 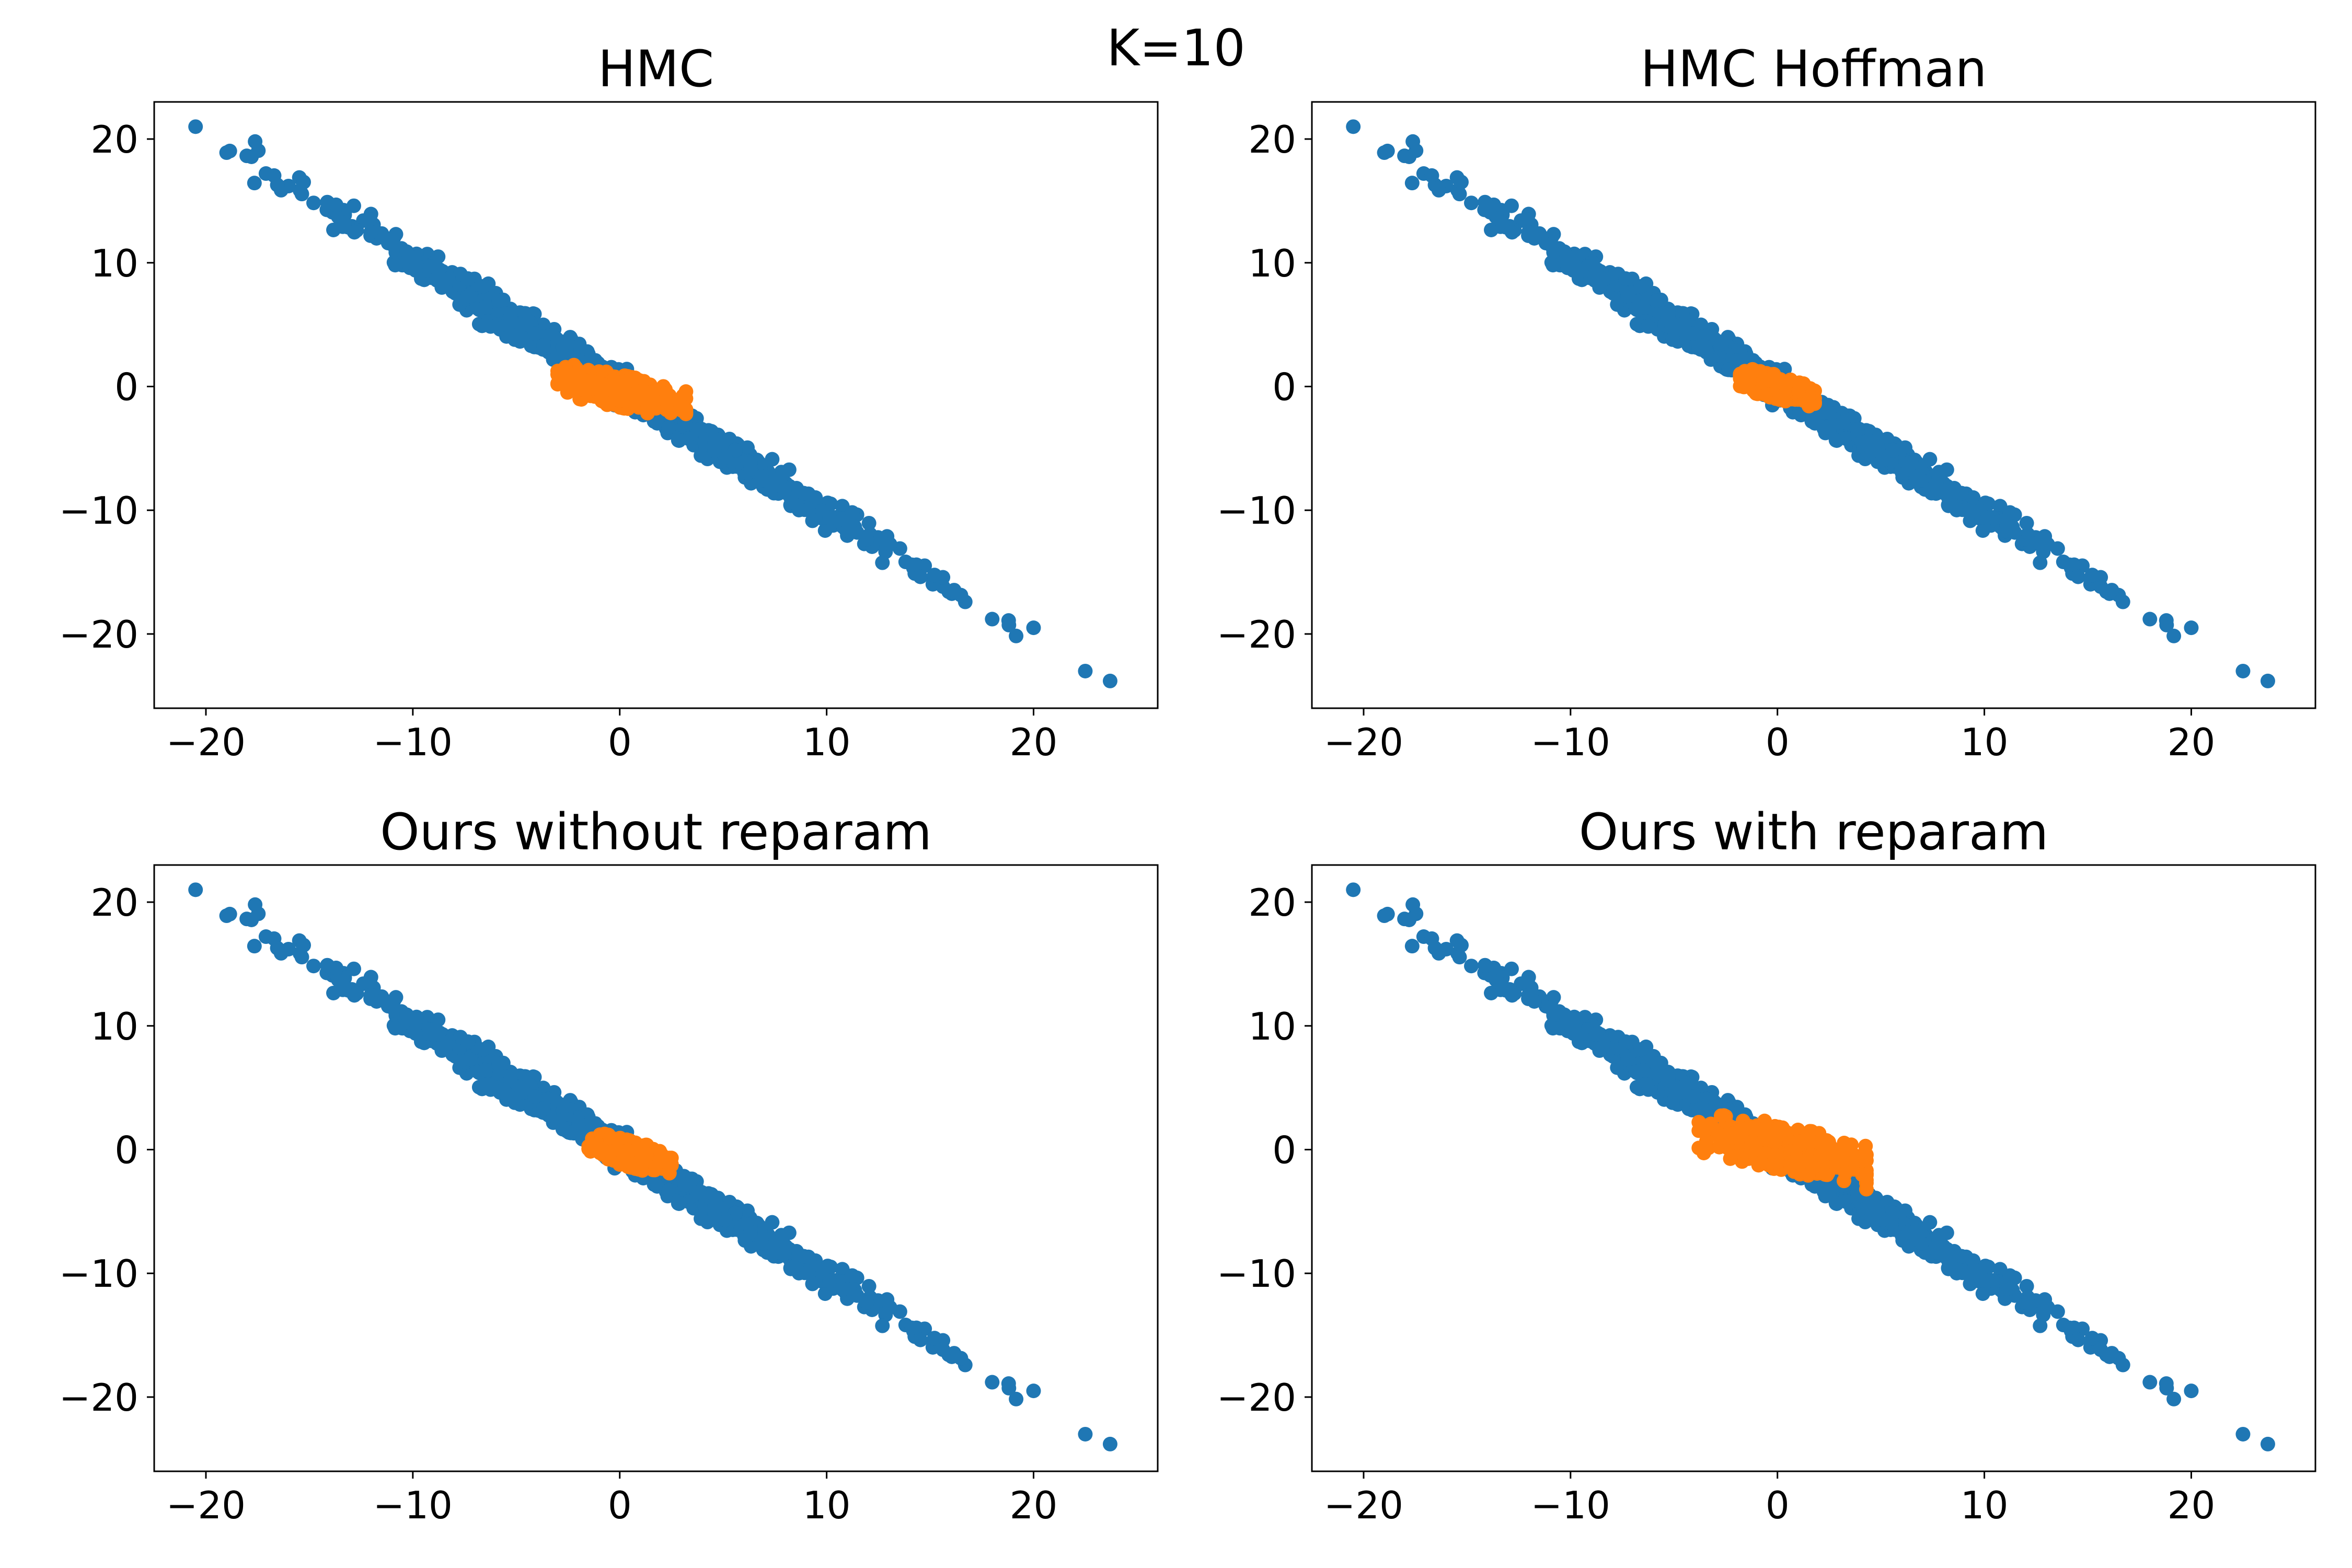 What do you see at coordinates (656, 69) in the screenshot?
I see `subplot-title: HMC` at bounding box center [656, 69].